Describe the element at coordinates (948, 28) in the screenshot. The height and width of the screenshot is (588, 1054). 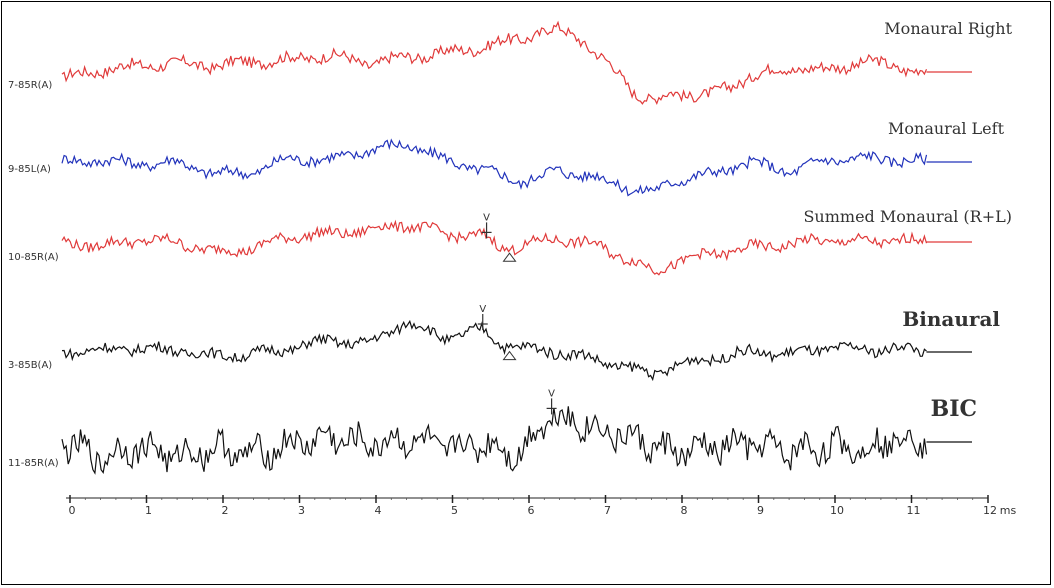
I see `trace-title: Monaural Right` at that location.